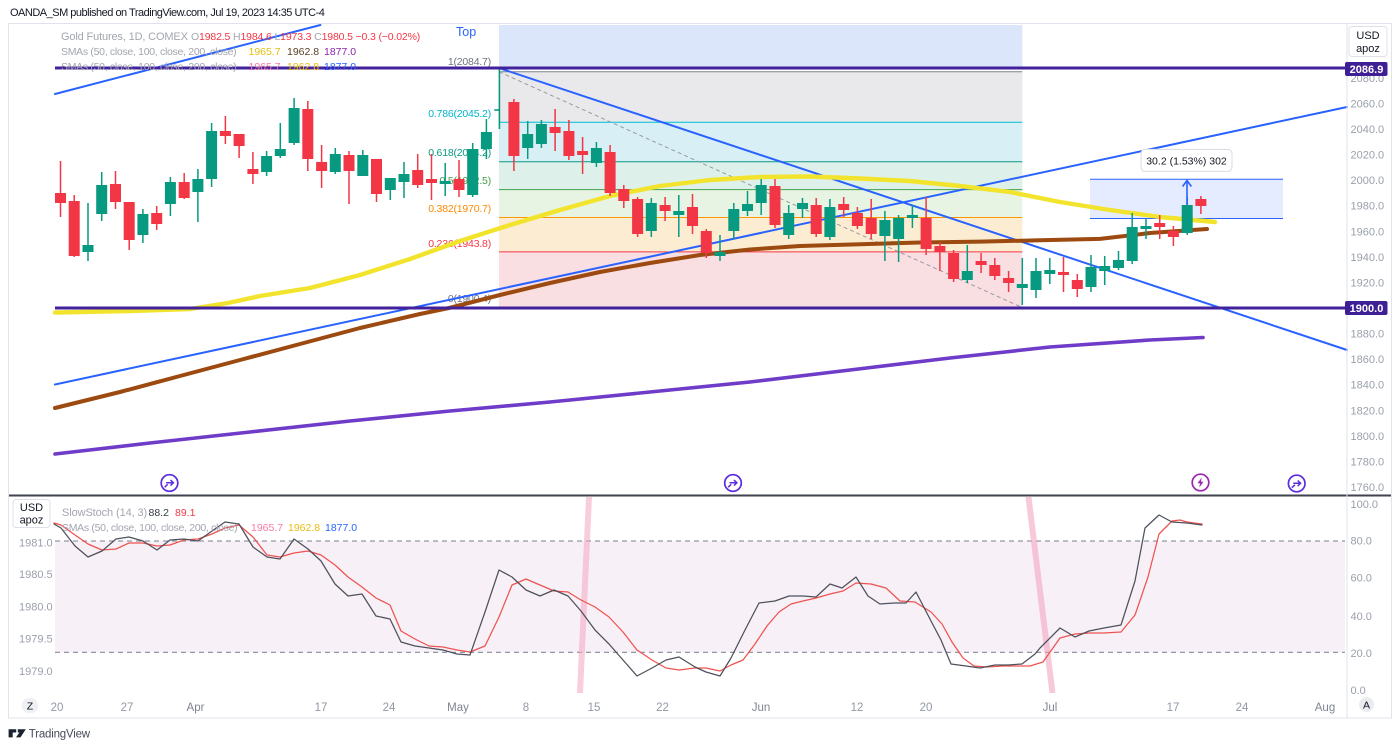 The image size is (1400, 749). I want to click on svg-text: 1880.0, so click(1368, 335).